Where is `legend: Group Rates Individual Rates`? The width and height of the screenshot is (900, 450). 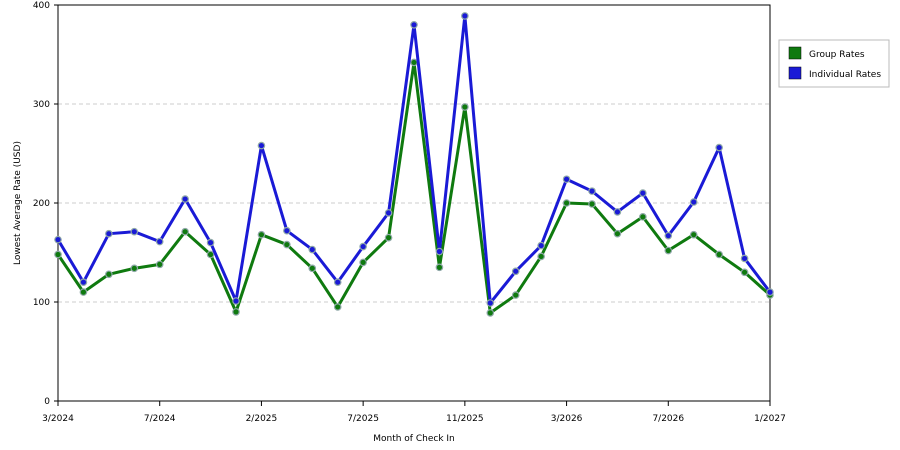
legend: Group Rates Individual Rates is located at coordinates (834, 63).